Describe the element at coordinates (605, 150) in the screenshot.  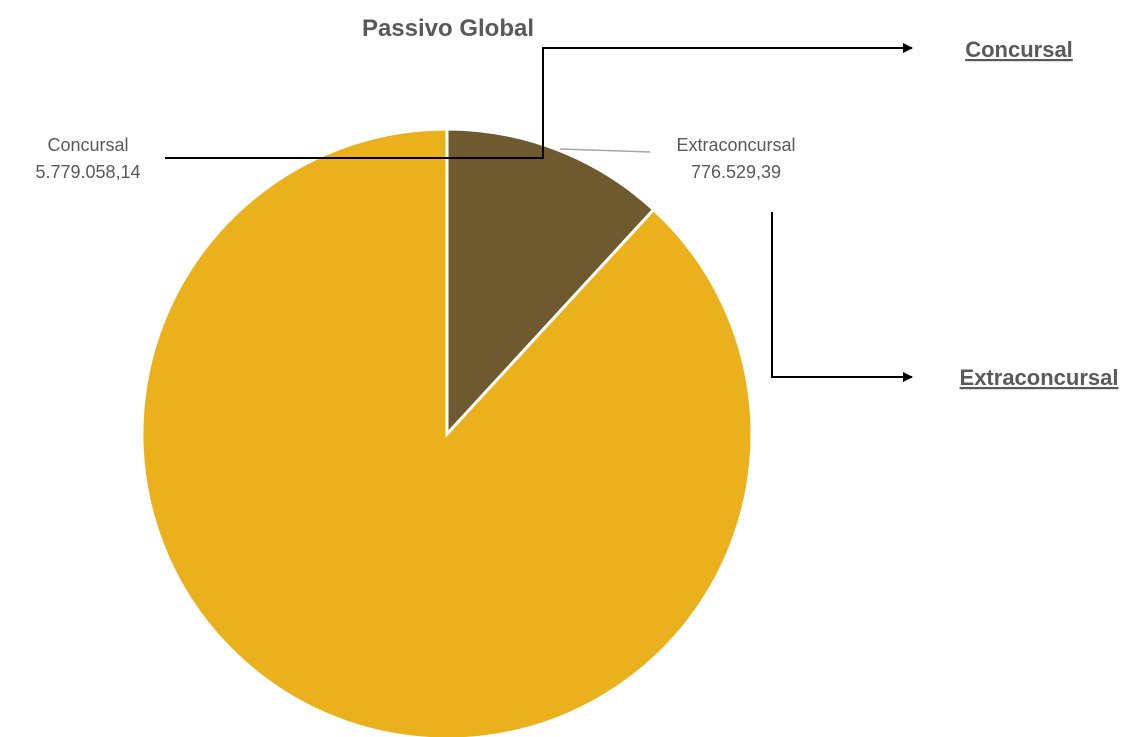
I see `extraconcursal-leader-line` at that location.